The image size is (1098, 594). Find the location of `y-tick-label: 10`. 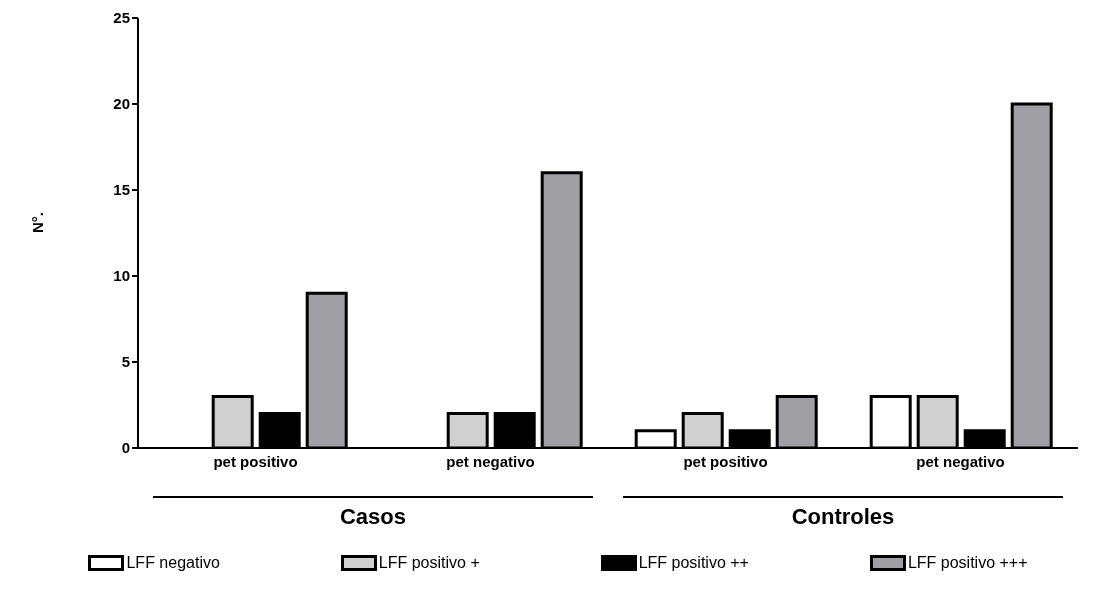

y-tick-label: 10 is located at coordinates (121, 276).